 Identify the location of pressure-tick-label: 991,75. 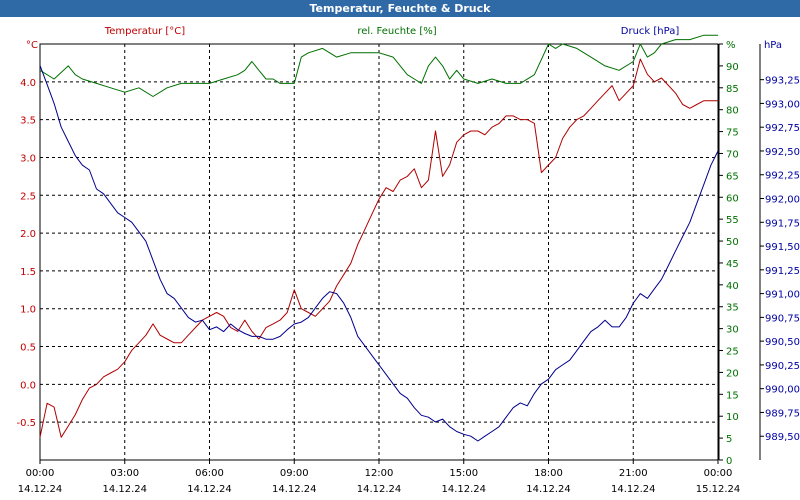
(782, 223).